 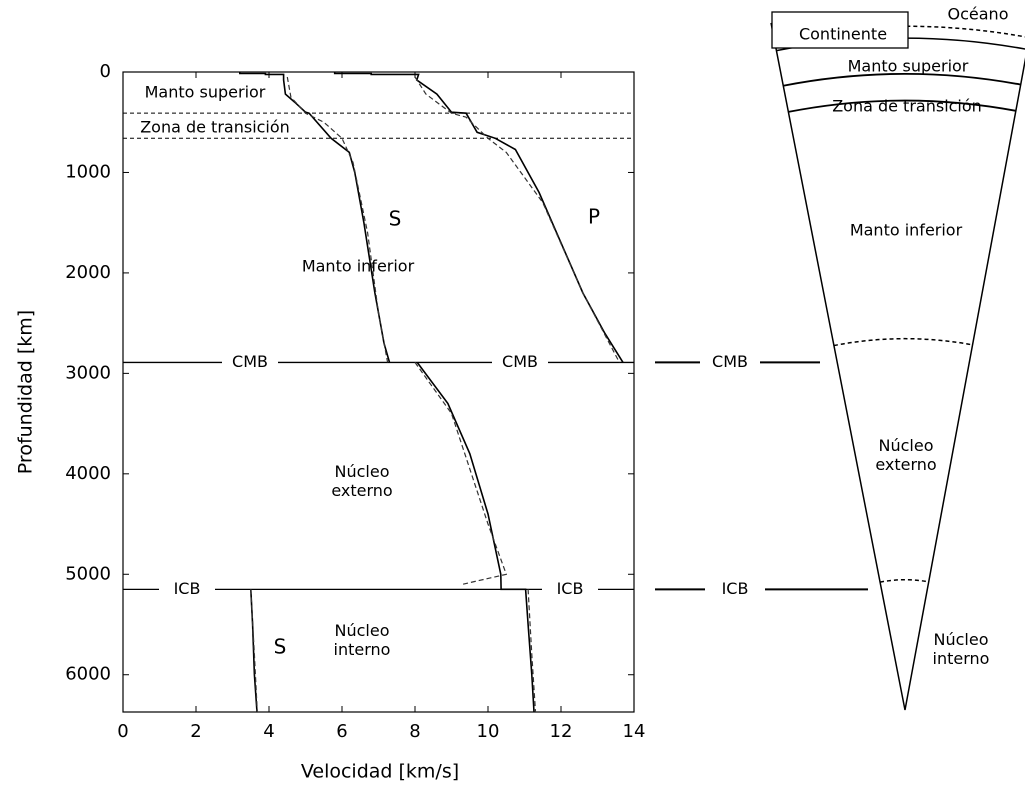 What do you see at coordinates (88, 372) in the screenshot?
I see `y-tick-label: 3000` at bounding box center [88, 372].